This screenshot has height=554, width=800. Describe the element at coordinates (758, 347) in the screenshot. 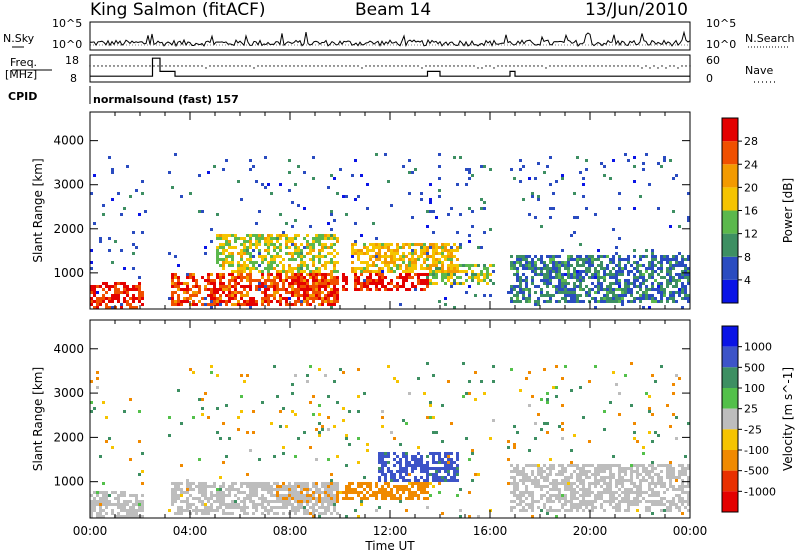

I see `velocity-colorbar-tick-label: 1000` at that location.